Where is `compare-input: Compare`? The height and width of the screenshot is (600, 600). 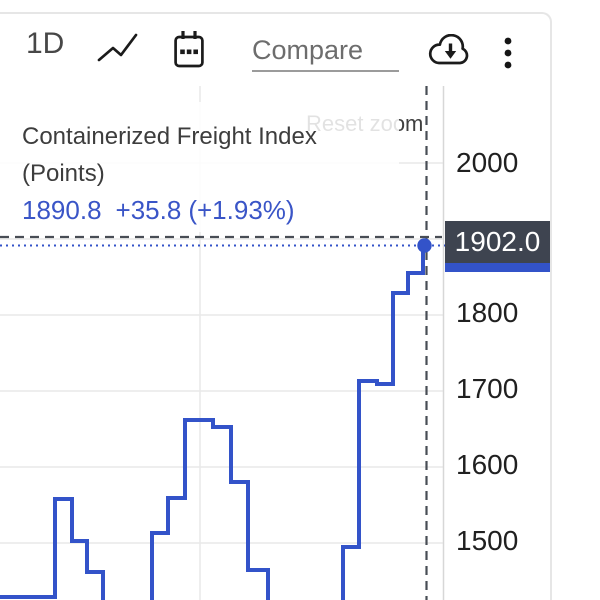
compare-input: Compare is located at coordinates (325, 51).